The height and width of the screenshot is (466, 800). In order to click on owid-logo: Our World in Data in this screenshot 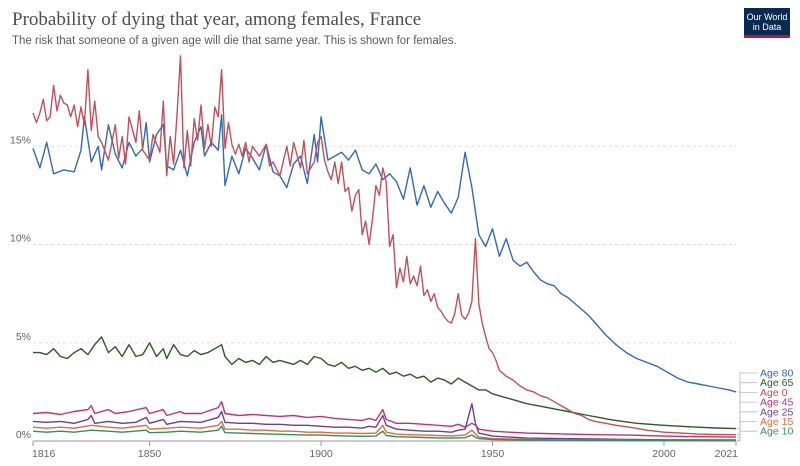, I will do `click(767, 23)`.